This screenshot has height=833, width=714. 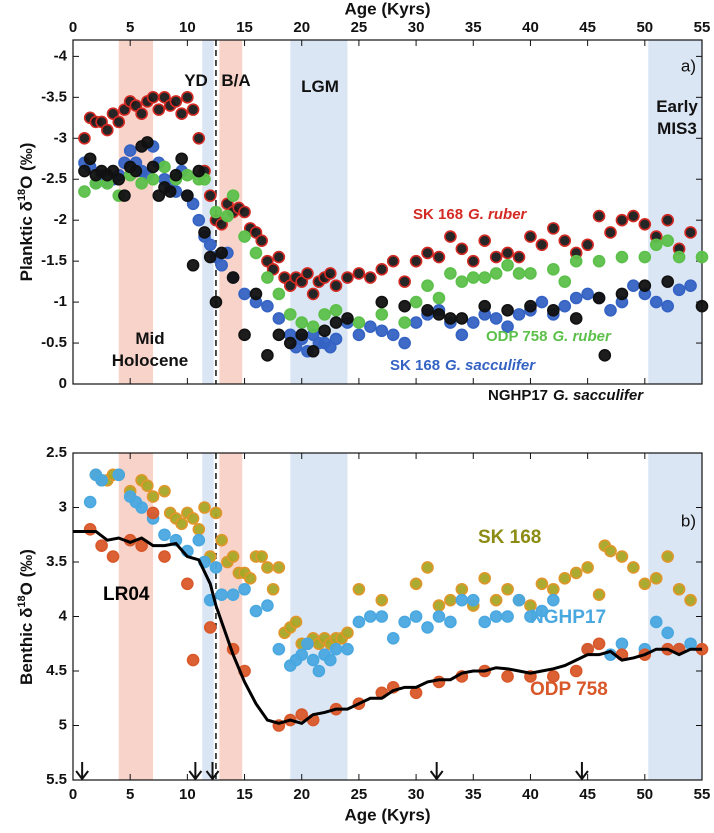 I want to click on interval-label-line: Mid, so click(x=149, y=338).